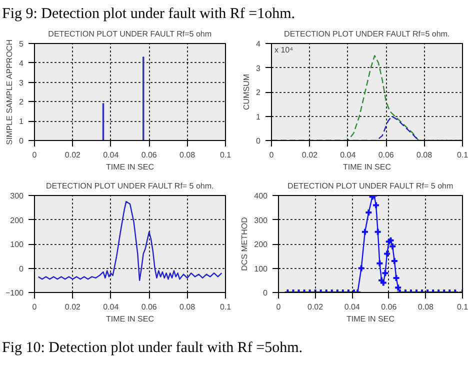  Describe the element at coordinates (21, 44) in the screenshot. I see `y-tick-label: 5` at that location.